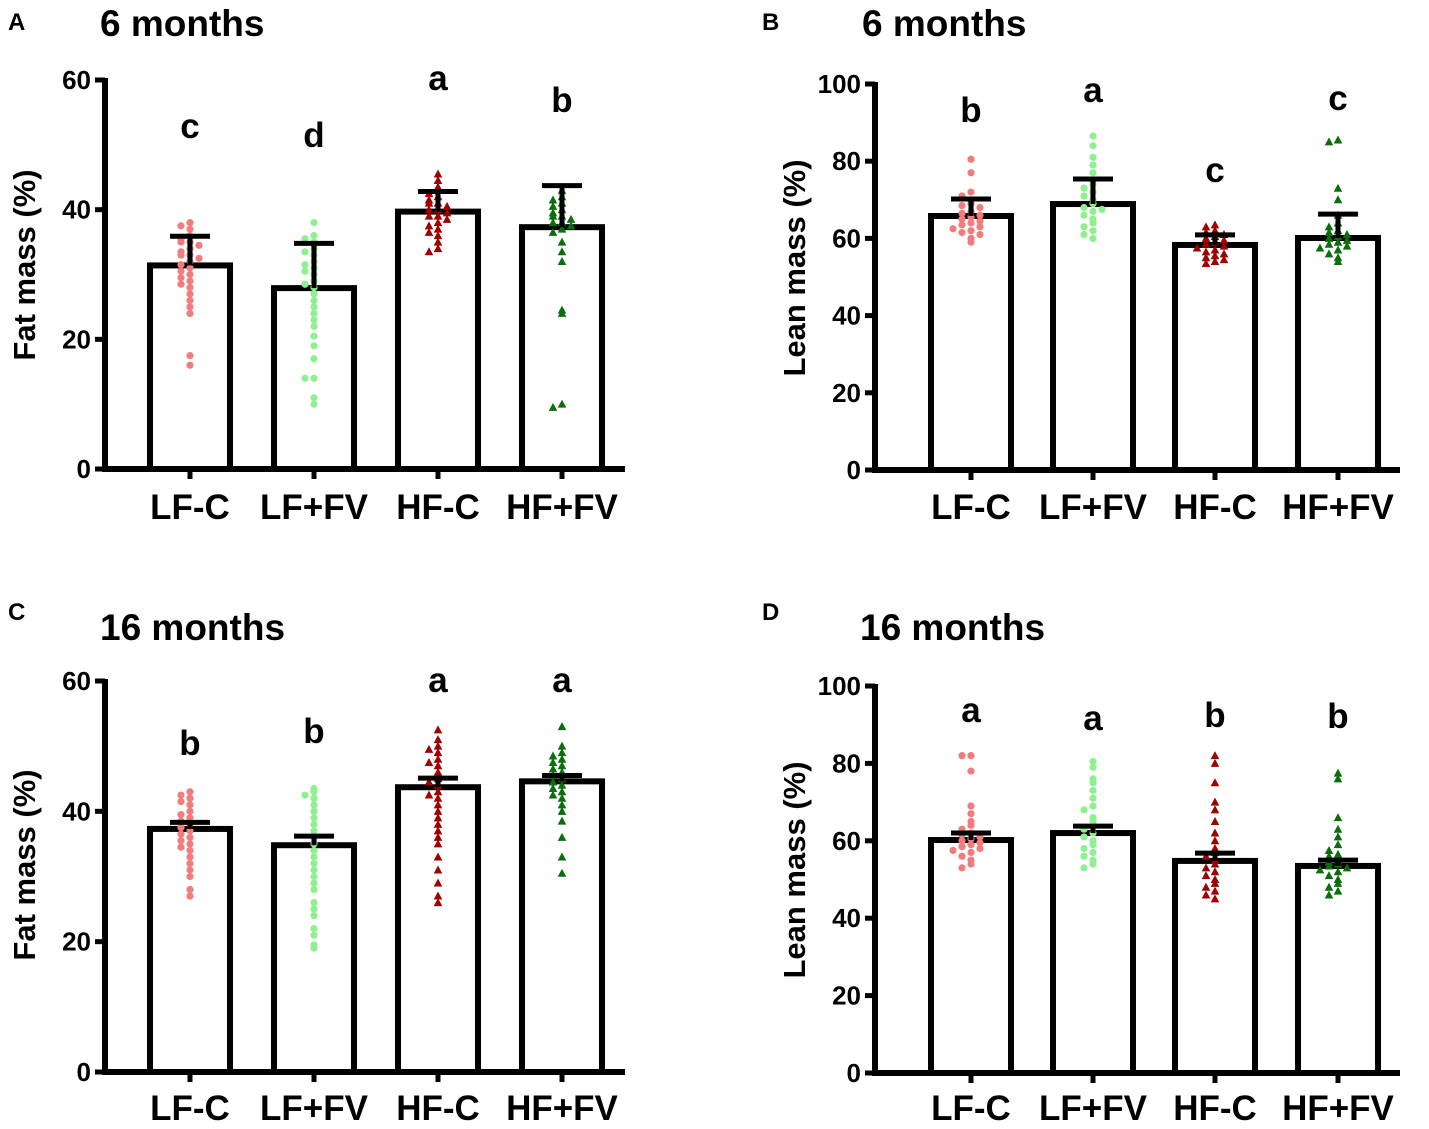 The image size is (1429, 1129). What do you see at coordinates (971, 956) in the screenshot?
I see `bar-lf-c` at bounding box center [971, 956].